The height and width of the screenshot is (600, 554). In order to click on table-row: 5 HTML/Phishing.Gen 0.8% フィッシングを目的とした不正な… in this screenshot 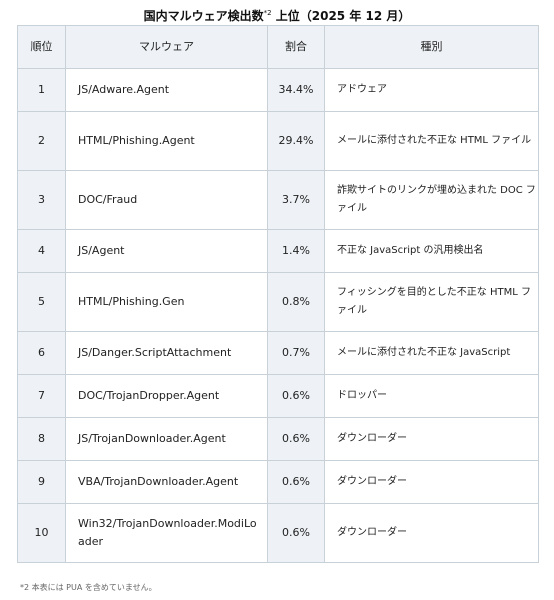, I will do `click(278, 302)`.